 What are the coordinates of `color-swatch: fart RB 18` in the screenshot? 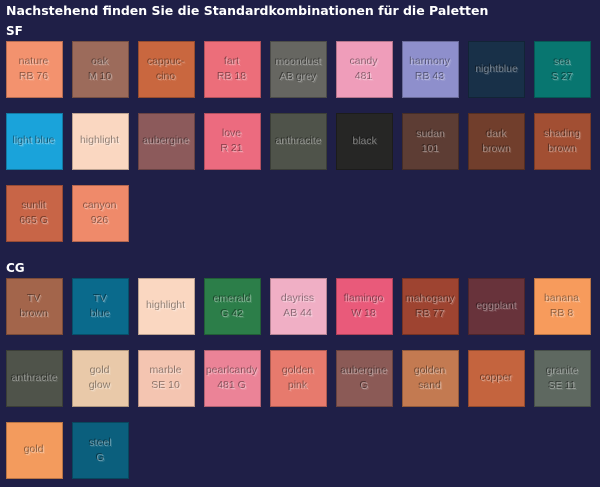 It's located at (232, 69).